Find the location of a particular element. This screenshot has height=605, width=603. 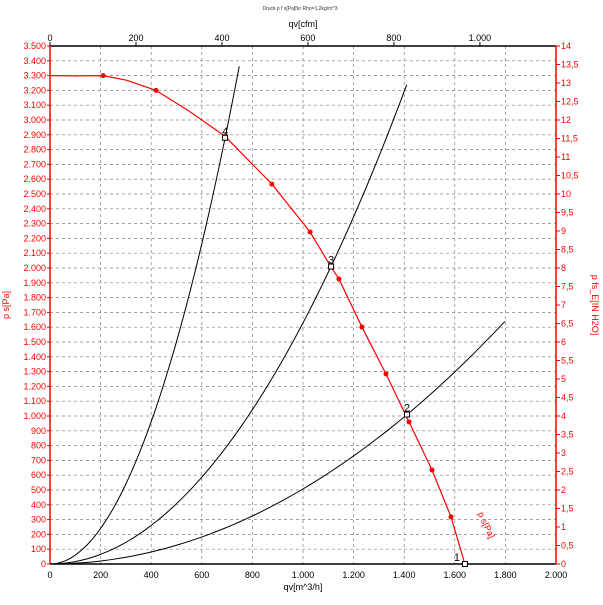

x-tick-label: 1.200 is located at coordinates (353, 575).